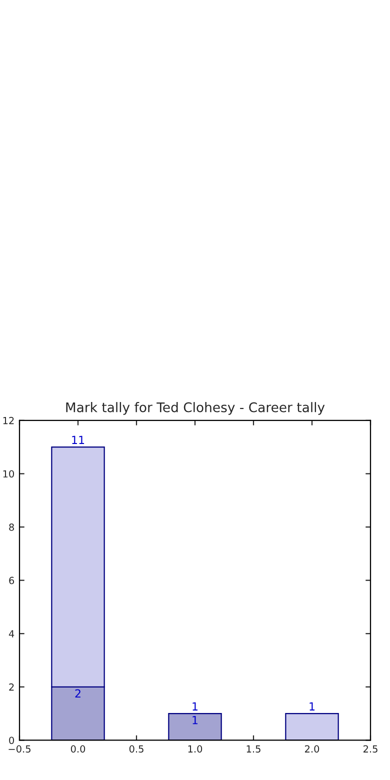 This screenshot has width=390, height=780. Describe the element at coordinates (11, 580) in the screenshot. I see `y-tick-label: 6` at that location.